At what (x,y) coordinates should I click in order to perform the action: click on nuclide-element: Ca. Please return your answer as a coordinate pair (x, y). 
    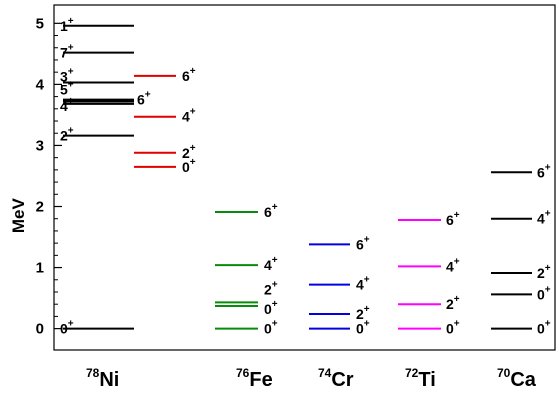
    Looking at the image, I should click on (523, 380).